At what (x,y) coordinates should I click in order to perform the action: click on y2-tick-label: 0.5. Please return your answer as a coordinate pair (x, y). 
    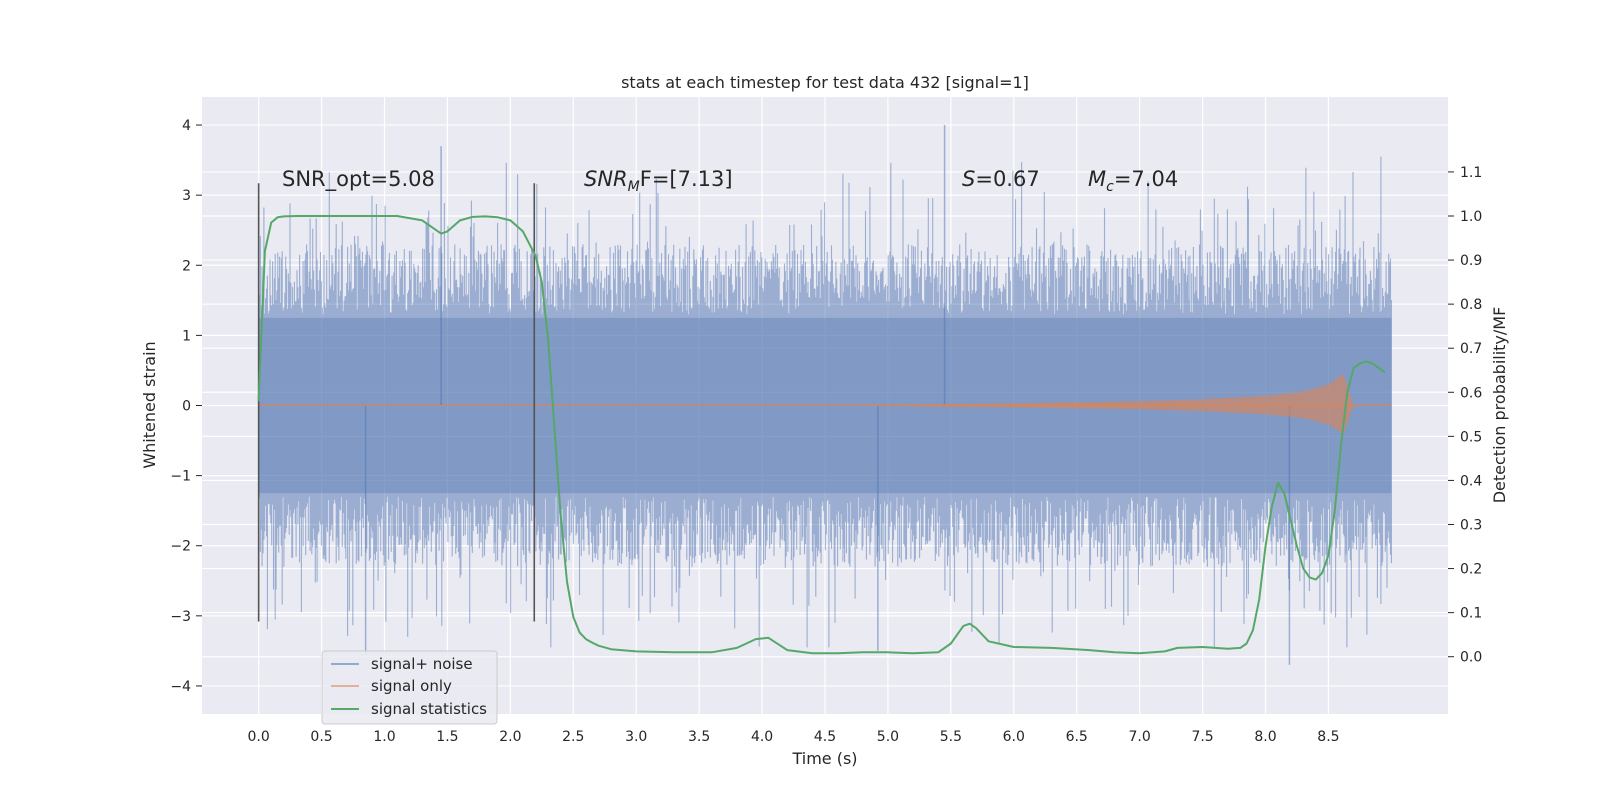
    Looking at the image, I should click on (1471, 437).